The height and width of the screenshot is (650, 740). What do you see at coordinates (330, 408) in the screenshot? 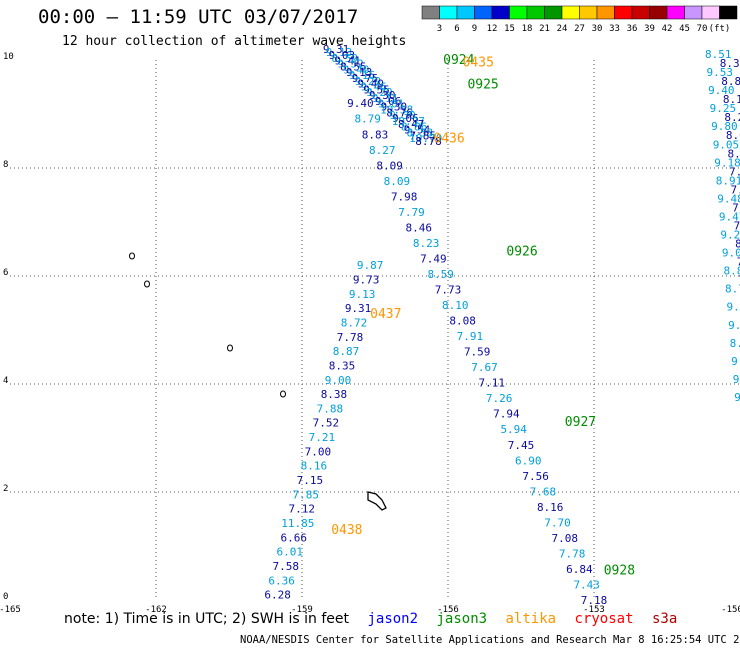
I see `swh-value: 7.88` at bounding box center [330, 408].